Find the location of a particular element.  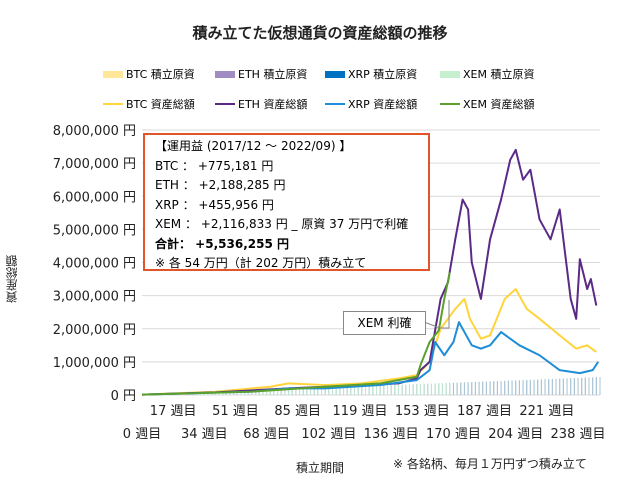

legend-item: XEM 積立原資 is located at coordinates (487, 74).